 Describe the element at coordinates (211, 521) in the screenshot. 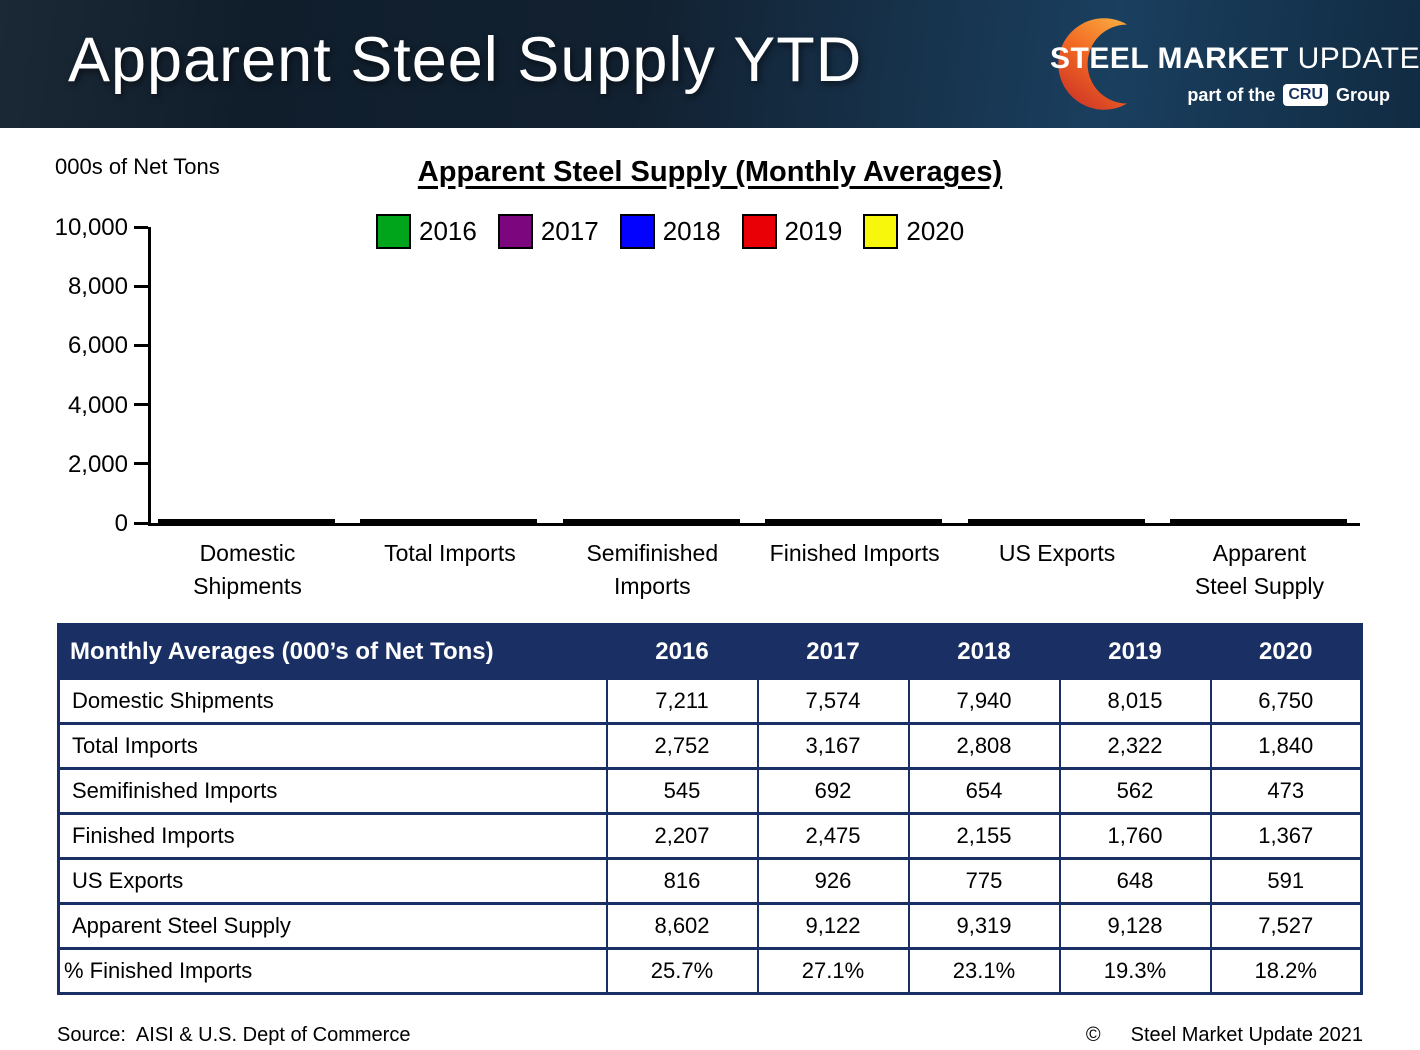

I see `bar-2017-domestic-shipments` at that location.